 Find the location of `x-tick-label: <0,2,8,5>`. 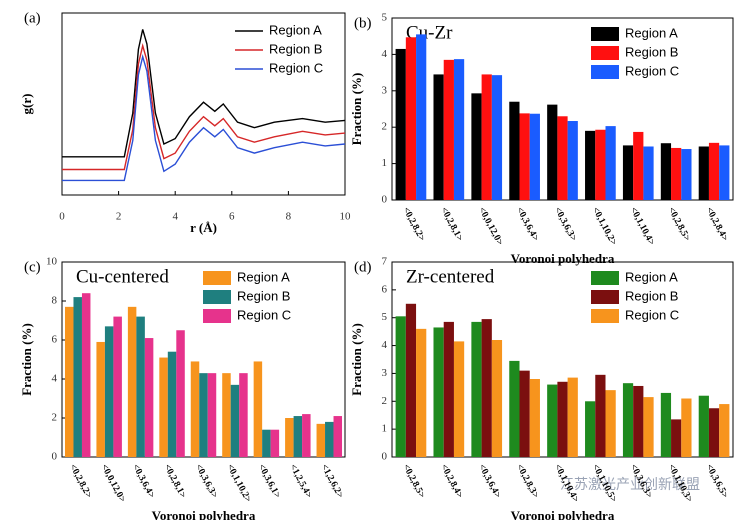

x-tick-label: <0,2,8,5> is located at coordinates (679, 224).